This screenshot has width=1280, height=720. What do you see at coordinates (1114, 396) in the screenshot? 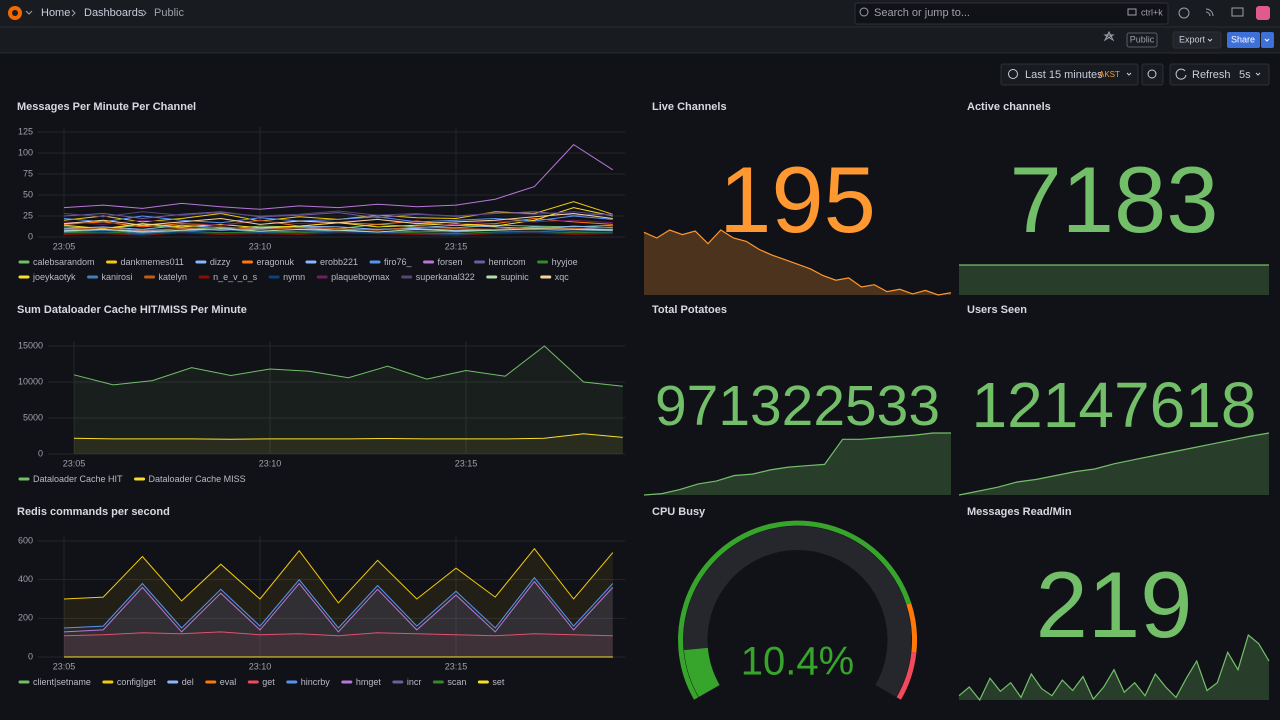
I see `panel` at bounding box center [1114, 396].